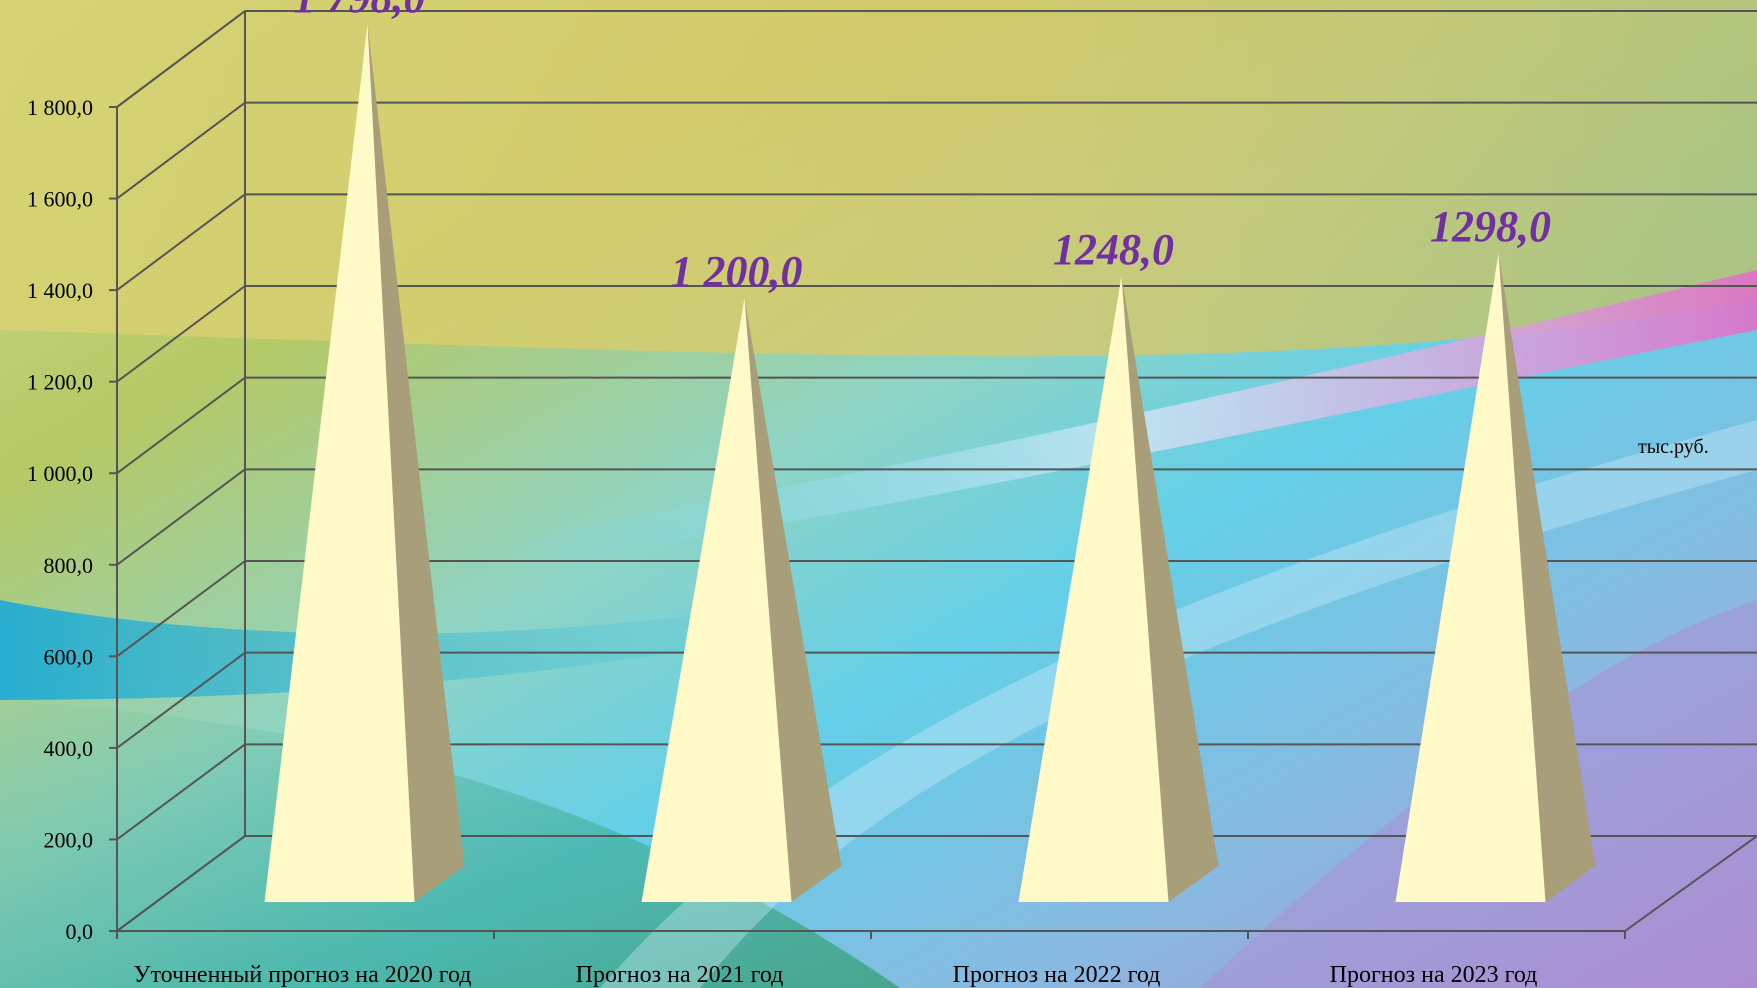 The height and width of the screenshot is (988, 1757). Describe the element at coordinates (60, 290) in the screenshot. I see `y-tick-label: 1 400,0` at that location.